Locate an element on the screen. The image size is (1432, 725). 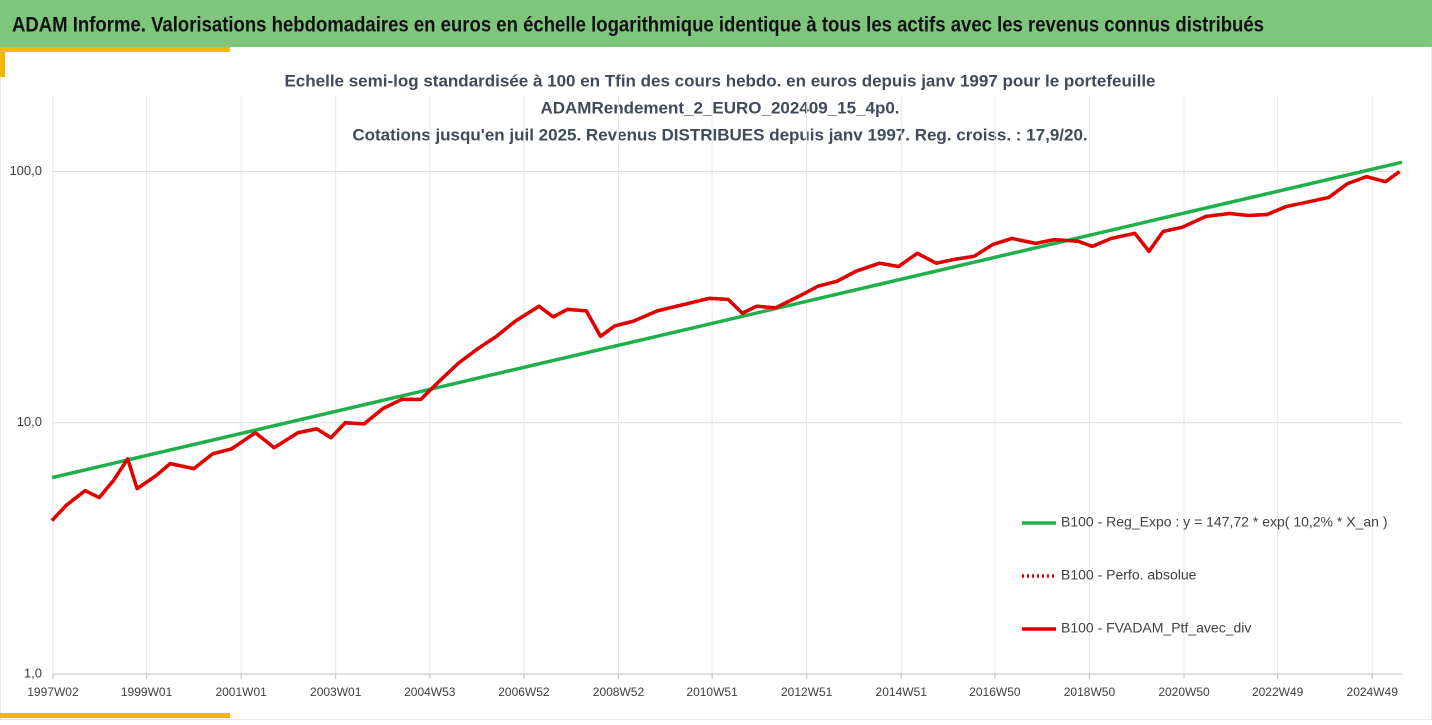
accent-bottom is located at coordinates (115, 715).